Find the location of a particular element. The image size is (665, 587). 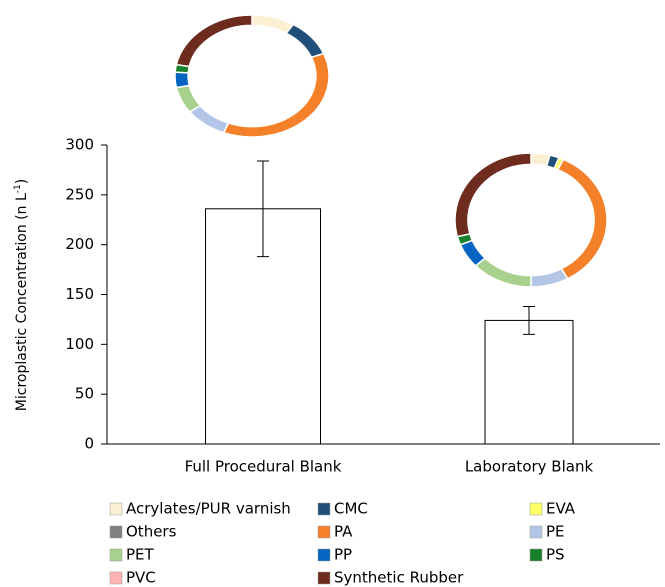

y-tick-label: 300 is located at coordinates (79, 145).